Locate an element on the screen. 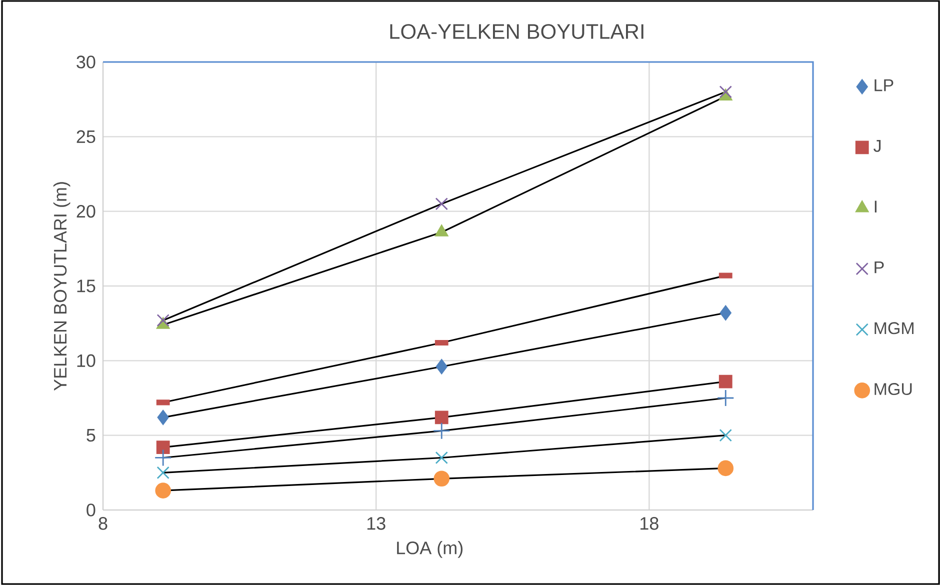 Image resolution: width=940 pixels, height=585 pixels. legend-label: P is located at coordinates (879, 267).